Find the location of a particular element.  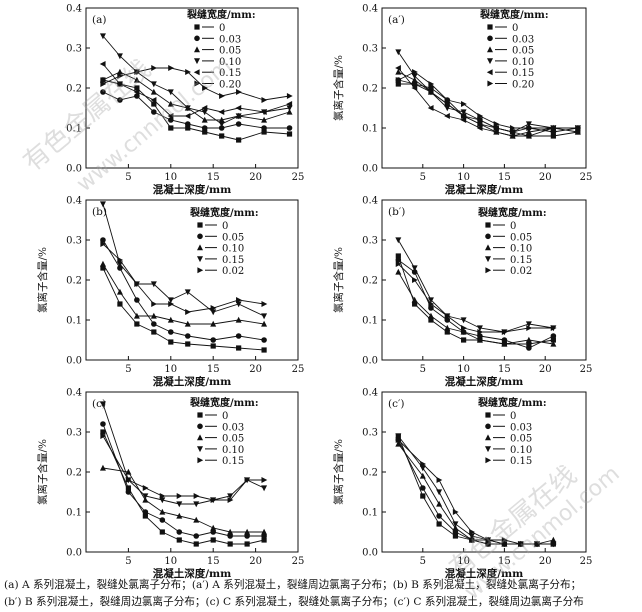

series-line-0.15 is located at coordinates (183, 468).